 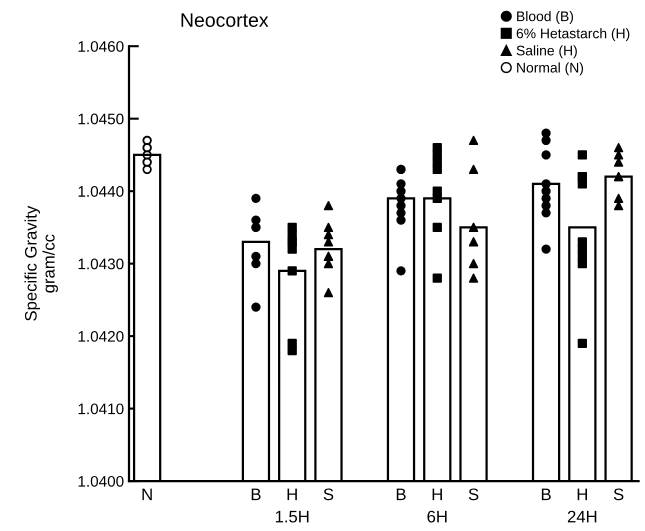 What do you see at coordinates (550, 69) in the screenshot?
I see `legend-label: Normal (N)` at bounding box center [550, 69].